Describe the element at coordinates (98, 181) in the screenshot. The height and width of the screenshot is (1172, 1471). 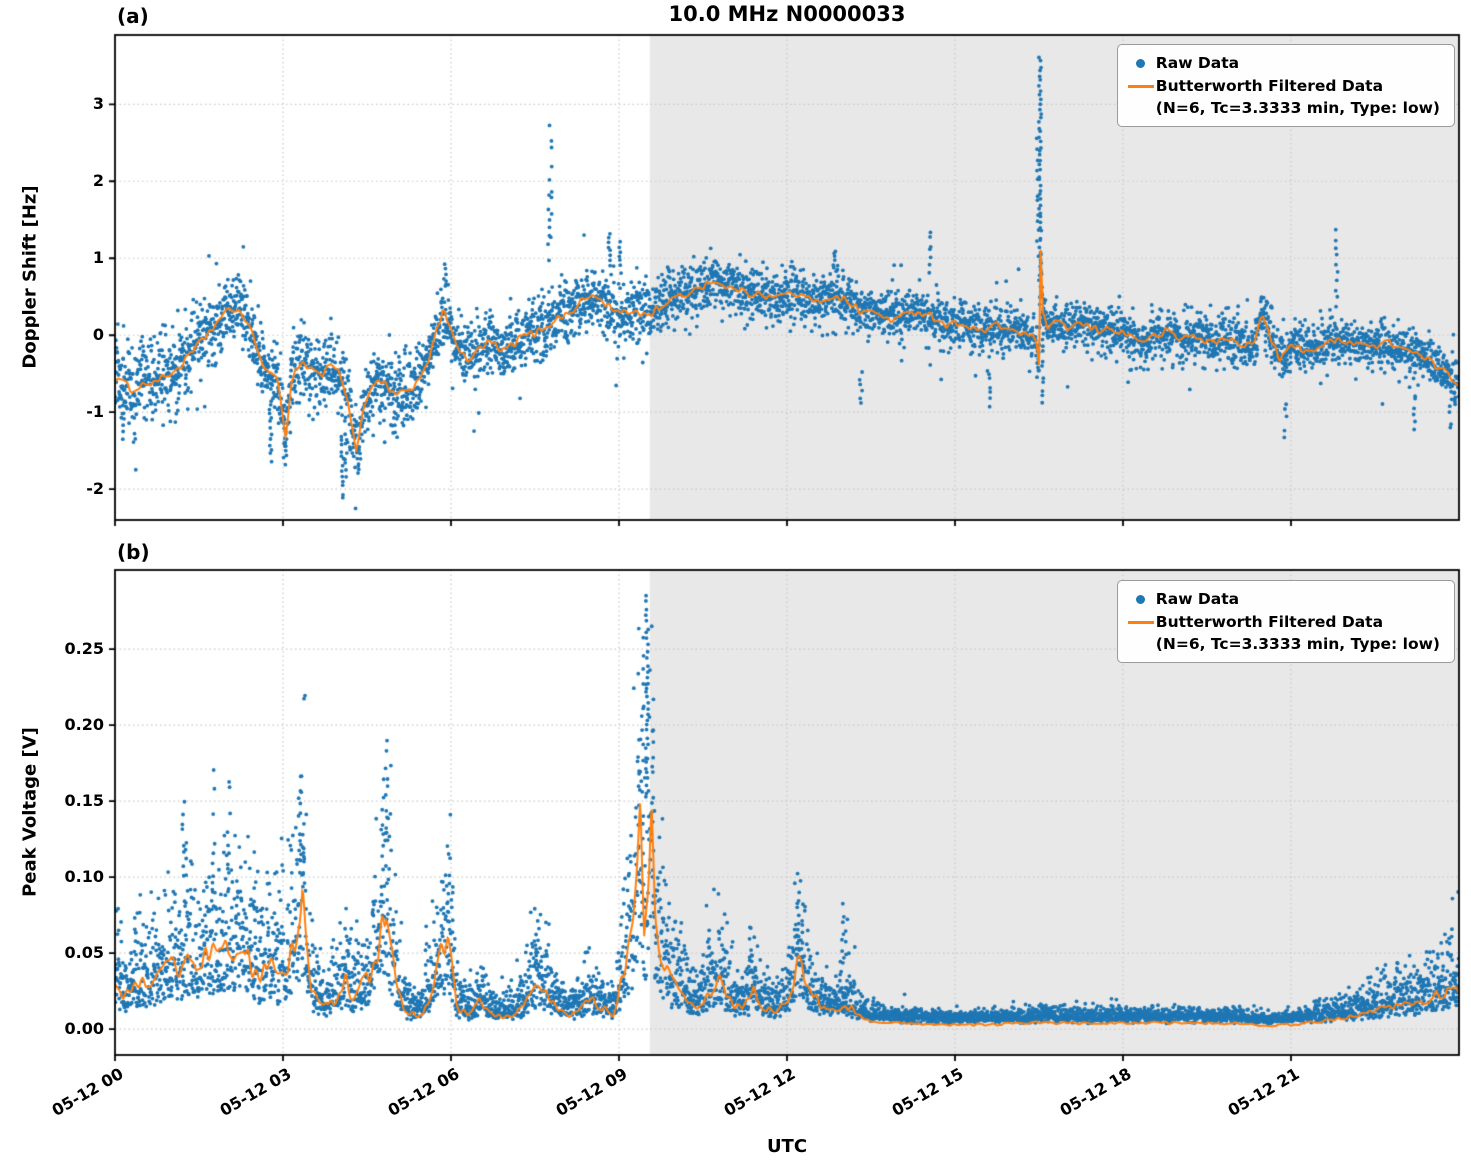
I see `y-tick-label: 2` at that location.